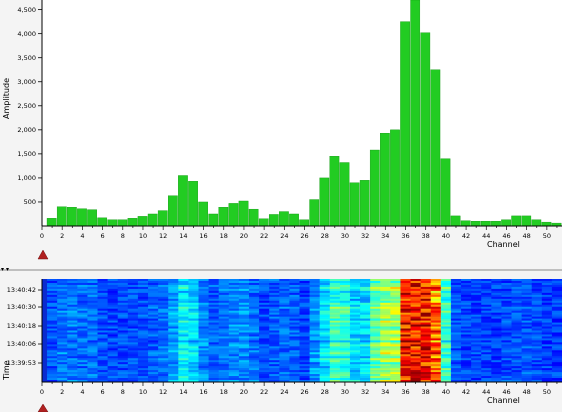 The width and height of the screenshot is (562, 412). What do you see at coordinates (43, 254) in the screenshot?
I see `bar-chart-marker-icon` at bounding box center [43, 254].